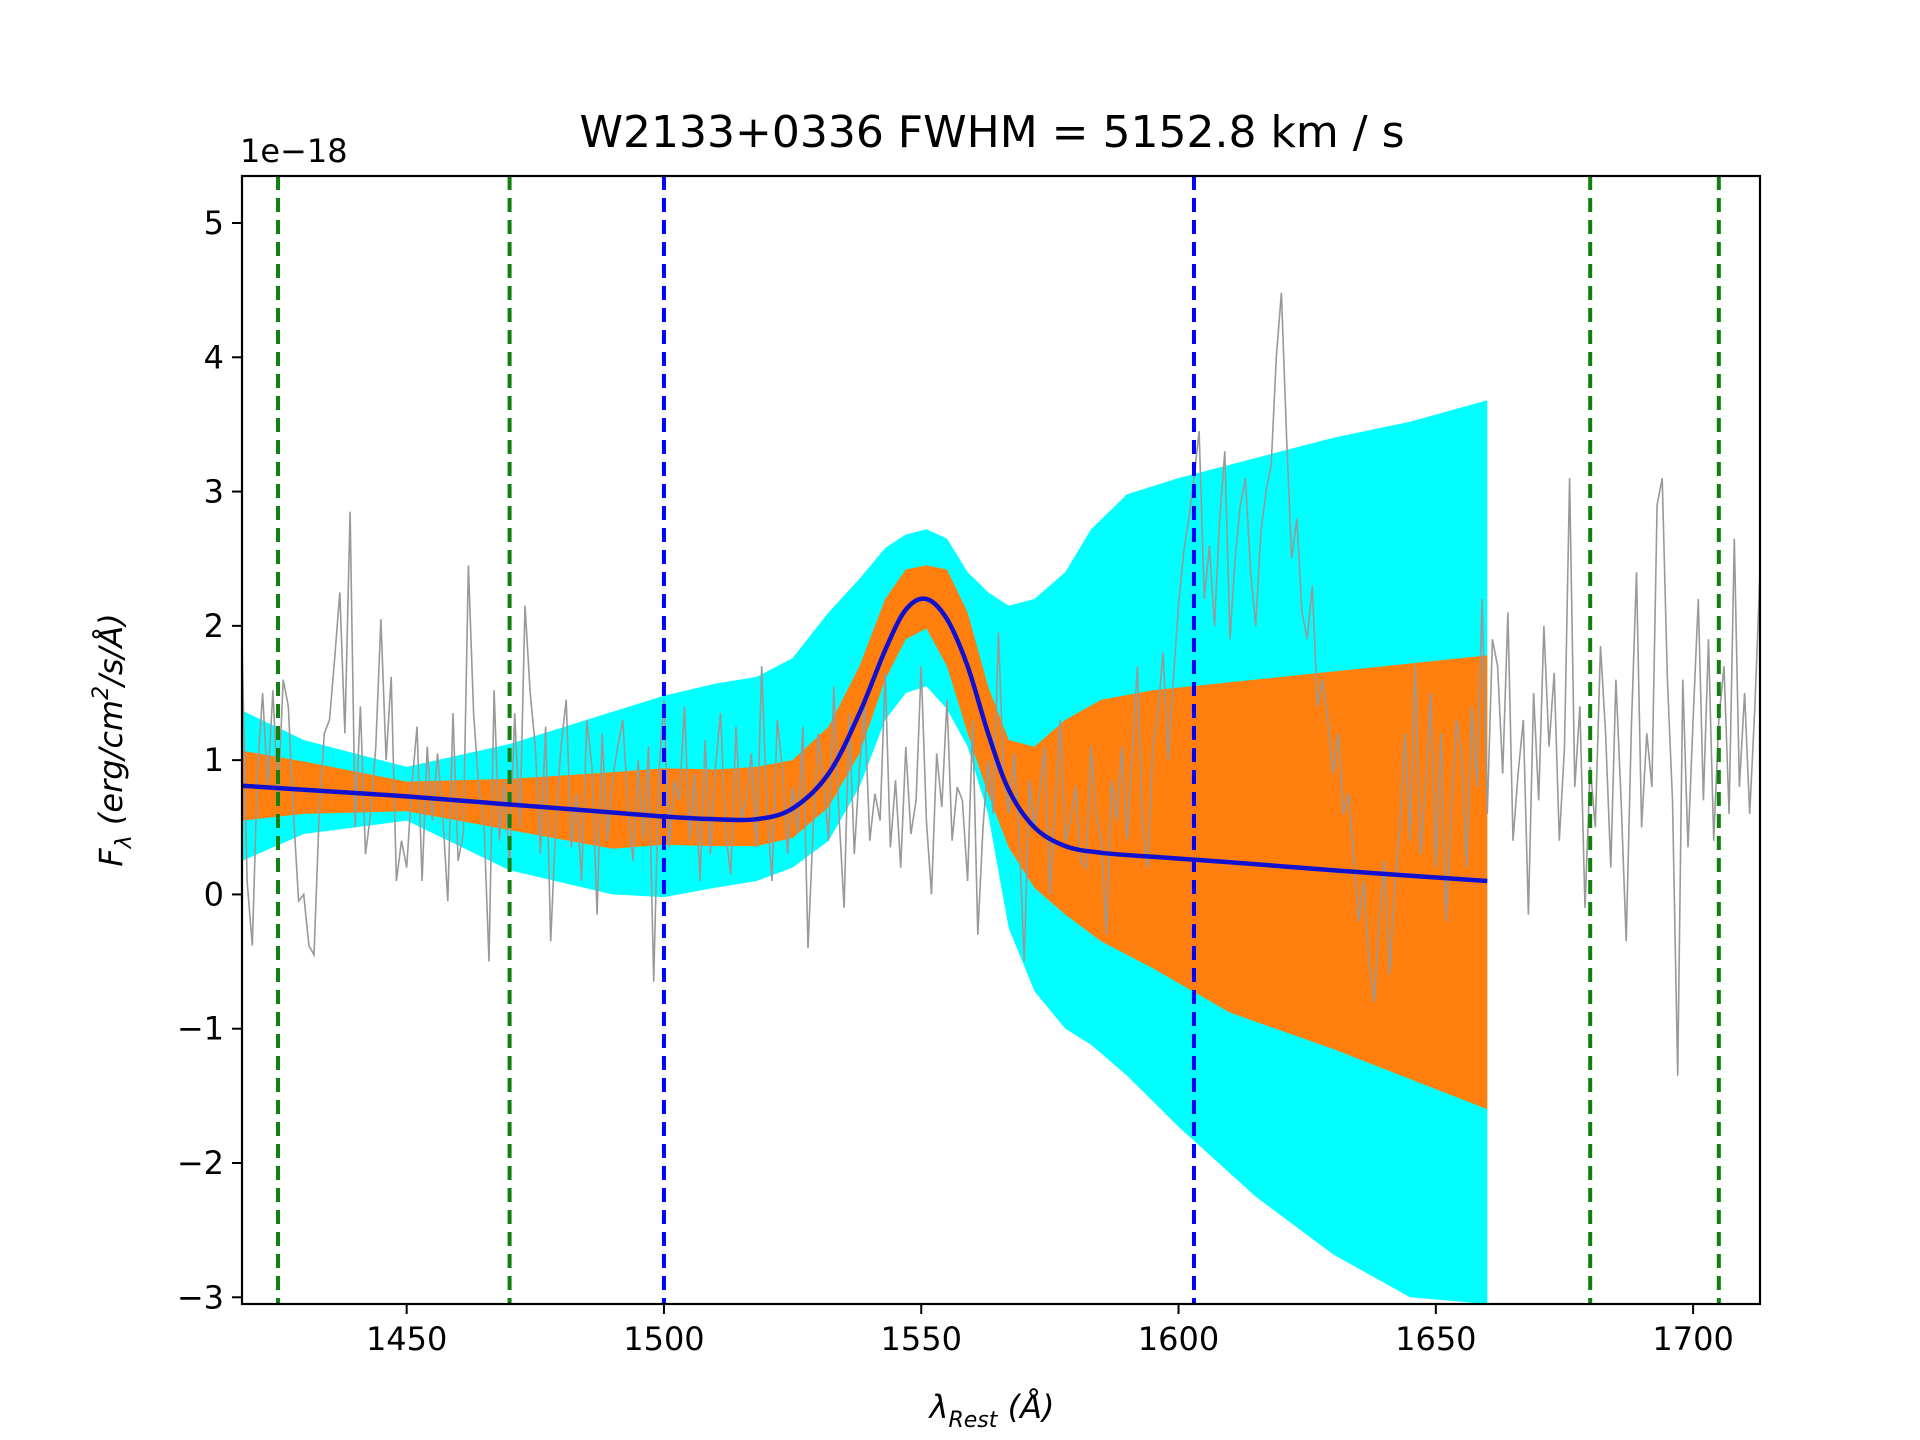 This screenshot has width=1920, height=1440. Describe the element at coordinates (406, 1339) in the screenshot. I see `x-tick-label: 1450` at that location.